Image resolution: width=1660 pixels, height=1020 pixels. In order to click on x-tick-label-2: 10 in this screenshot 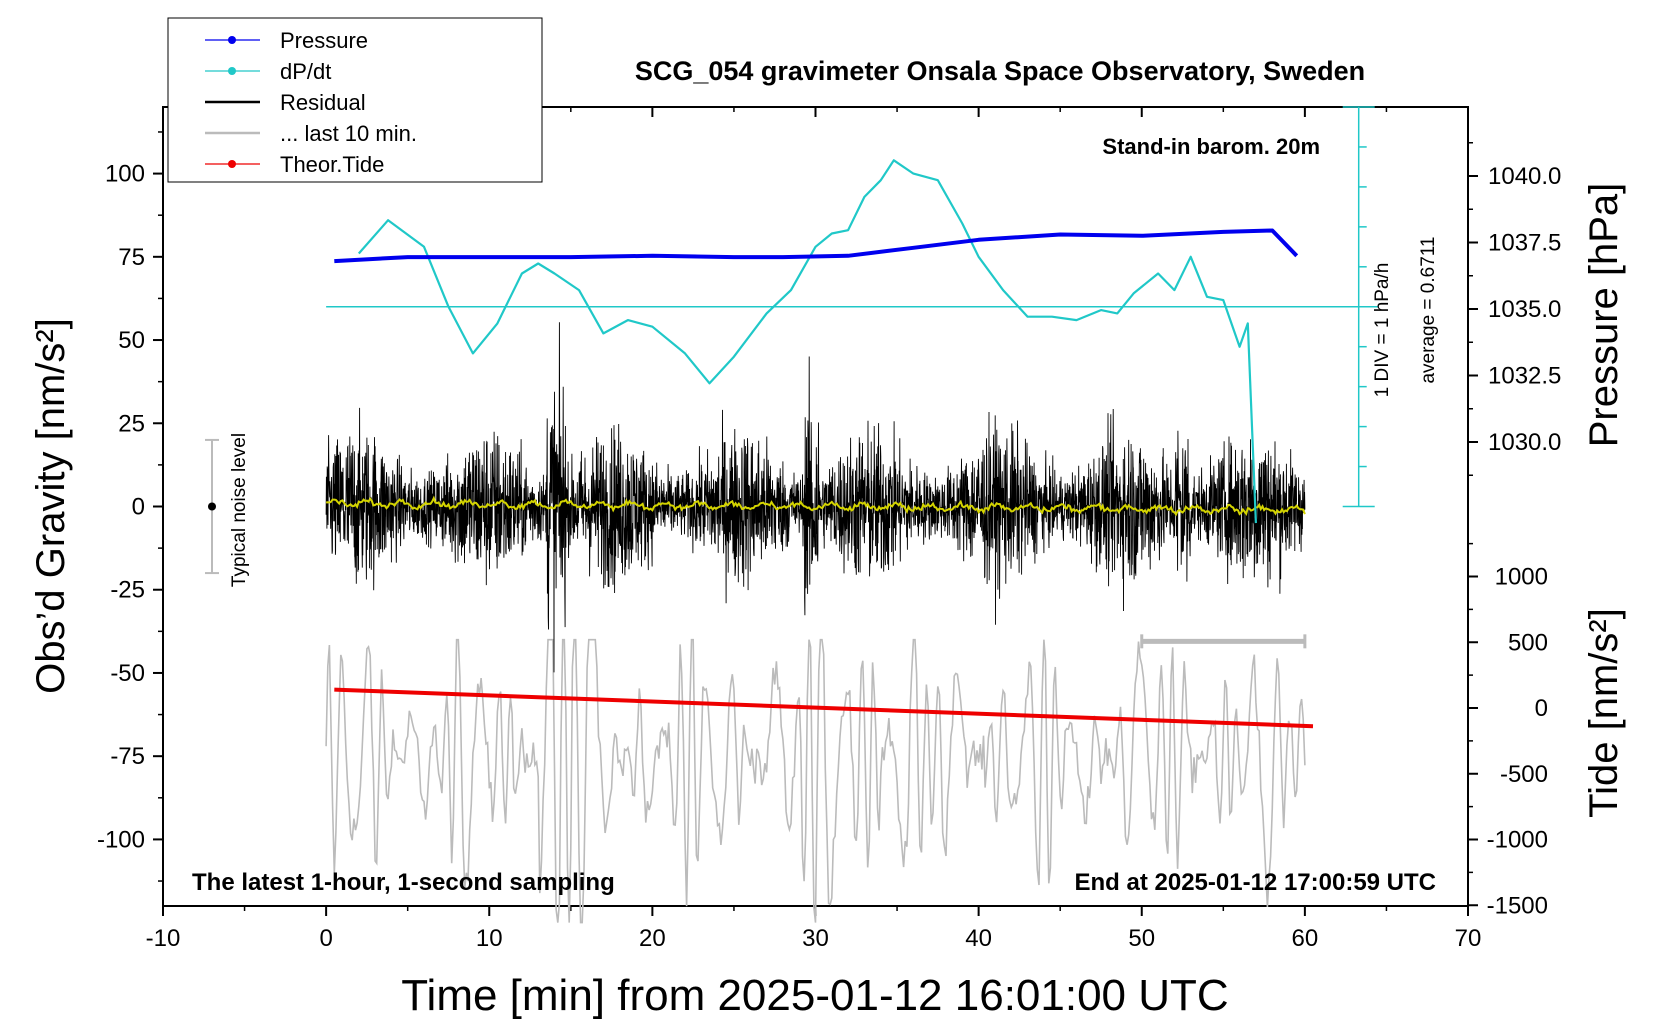, I will do `click(489, 938)`.